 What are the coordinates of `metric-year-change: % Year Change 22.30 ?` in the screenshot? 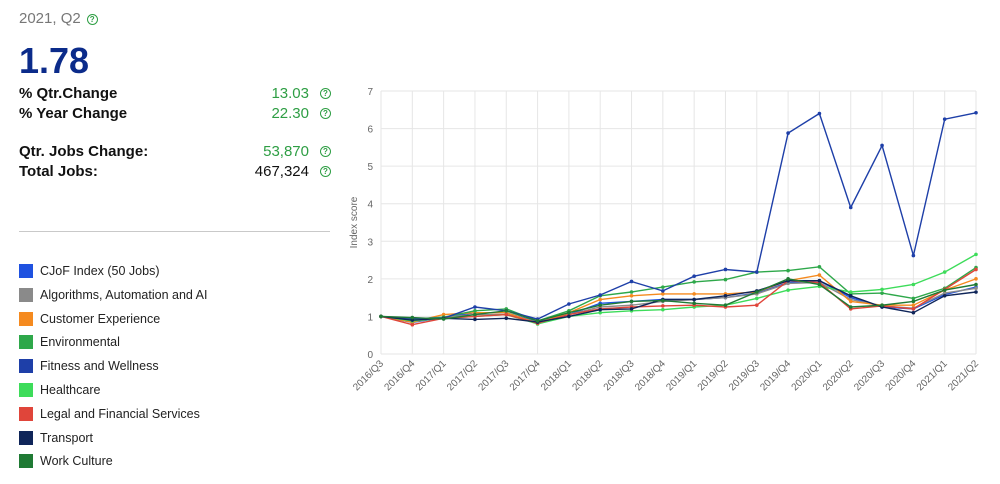 It's located at (175, 113).